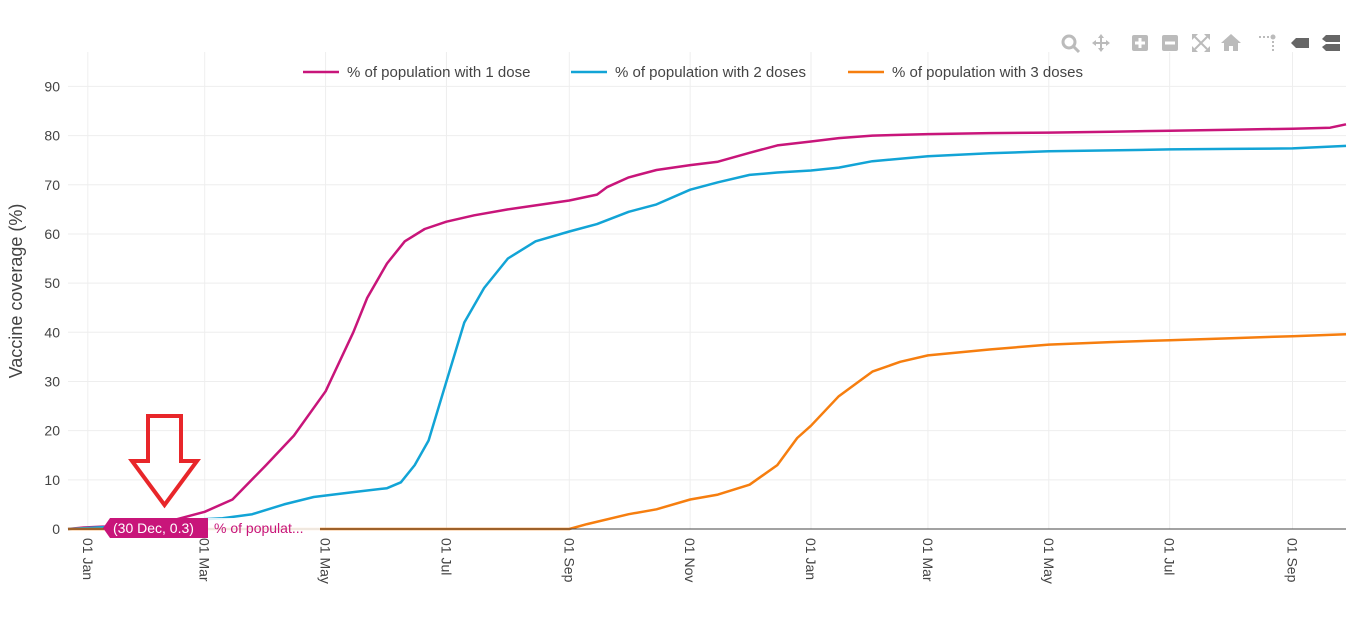  Describe the element at coordinates (1170, 43) in the screenshot. I see `zoom-out-icon` at that location.